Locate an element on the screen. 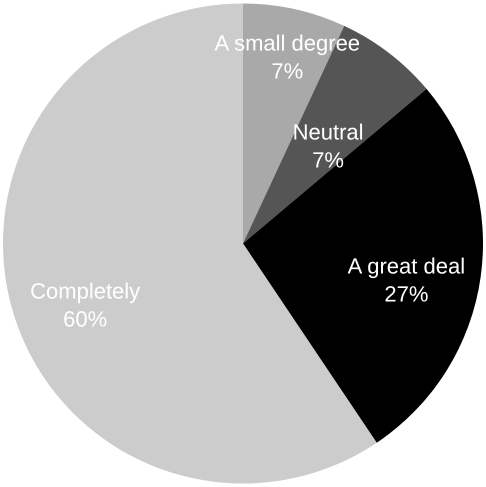  slice-label: A great deal is located at coordinates (407, 266).